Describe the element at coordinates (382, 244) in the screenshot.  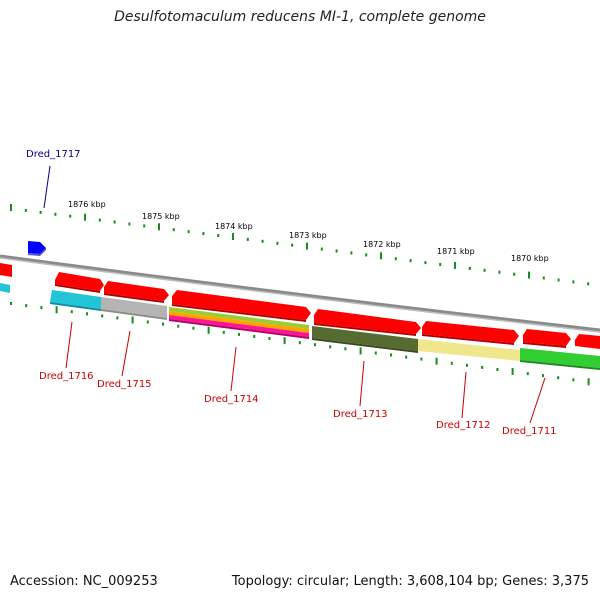
I see `kbp-label: 1872 kbp` at that location.